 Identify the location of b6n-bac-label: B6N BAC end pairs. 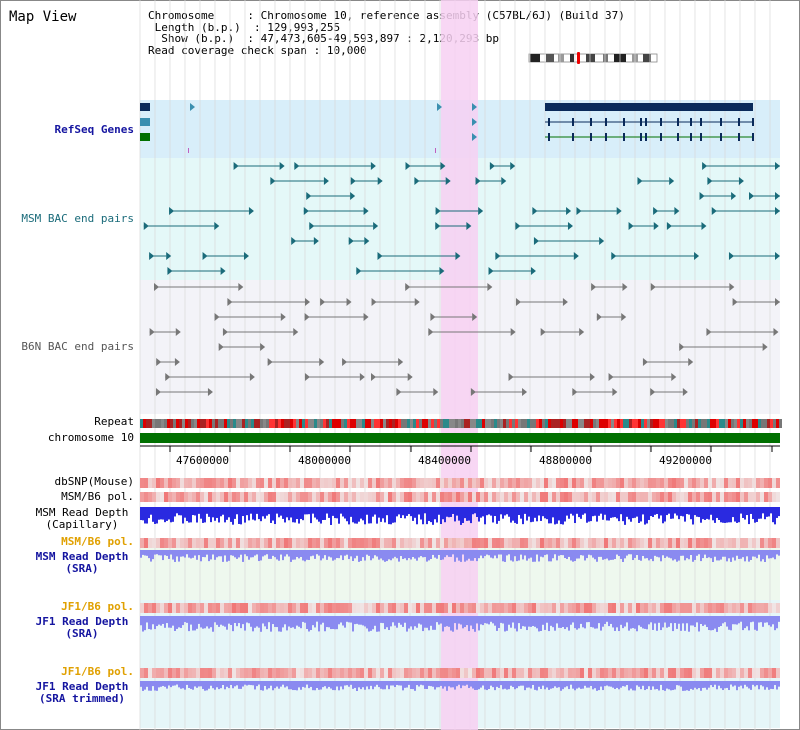
(77, 346).